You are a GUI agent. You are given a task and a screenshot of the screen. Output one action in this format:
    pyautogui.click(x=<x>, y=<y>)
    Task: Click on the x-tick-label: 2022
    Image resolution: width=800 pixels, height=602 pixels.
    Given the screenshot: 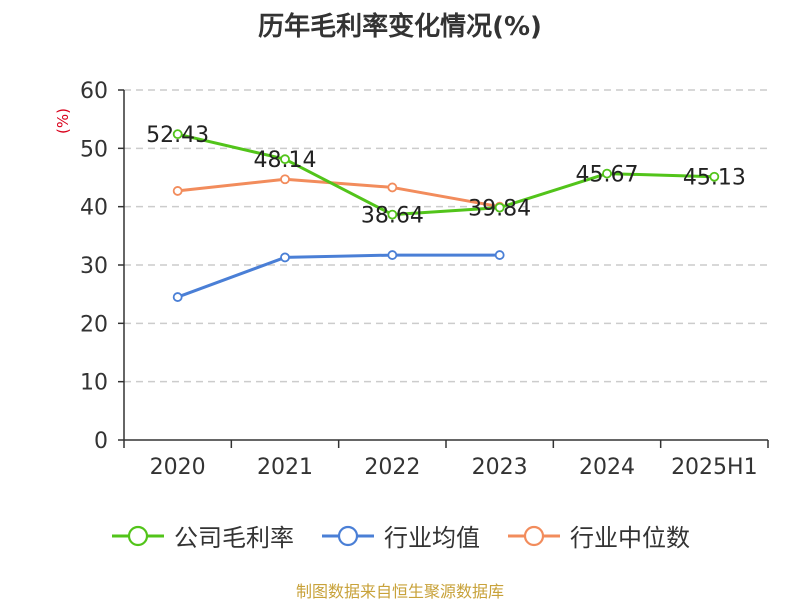 What is the action you would take?
    pyautogui.click(x=392, y=467)
    